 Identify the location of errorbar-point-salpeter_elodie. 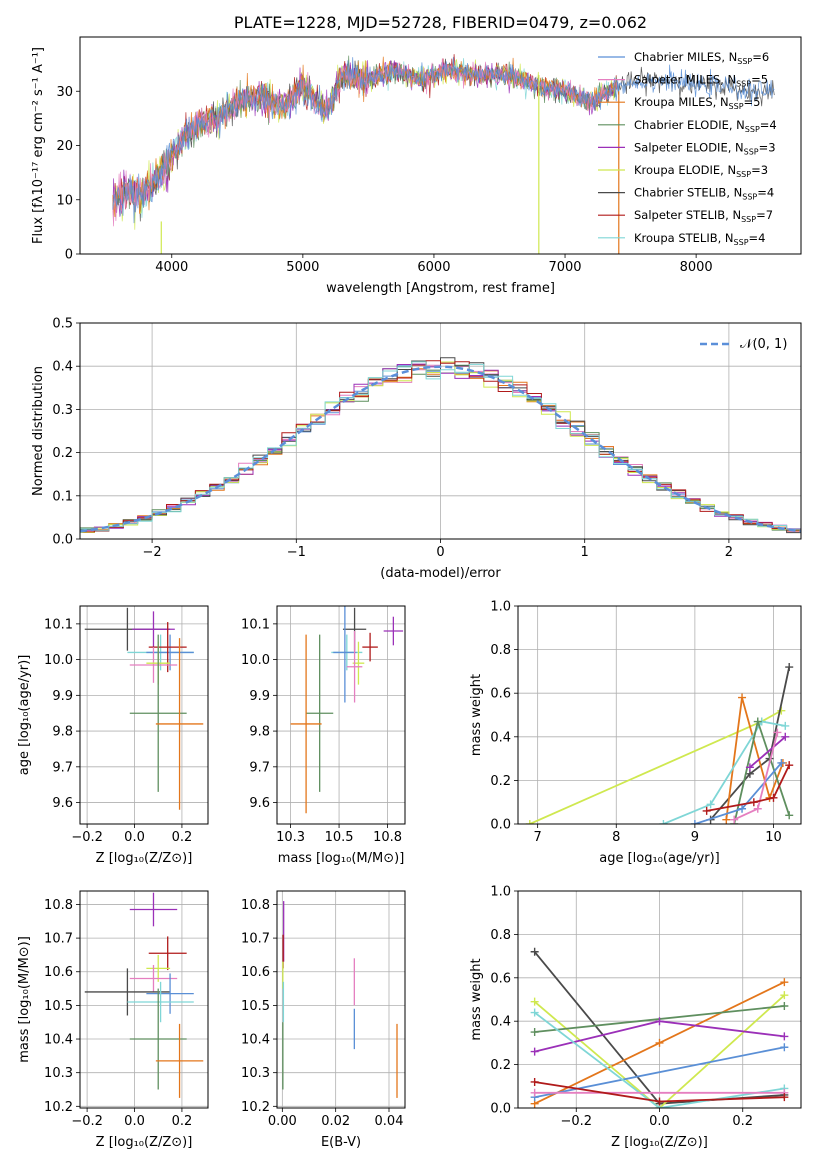
(153, 909).